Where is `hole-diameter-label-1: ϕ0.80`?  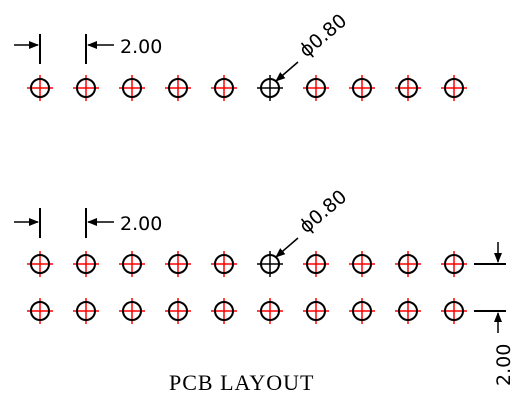
hole-diameter-label-1: ϕ0.80 is located at coordinates (323, 36).